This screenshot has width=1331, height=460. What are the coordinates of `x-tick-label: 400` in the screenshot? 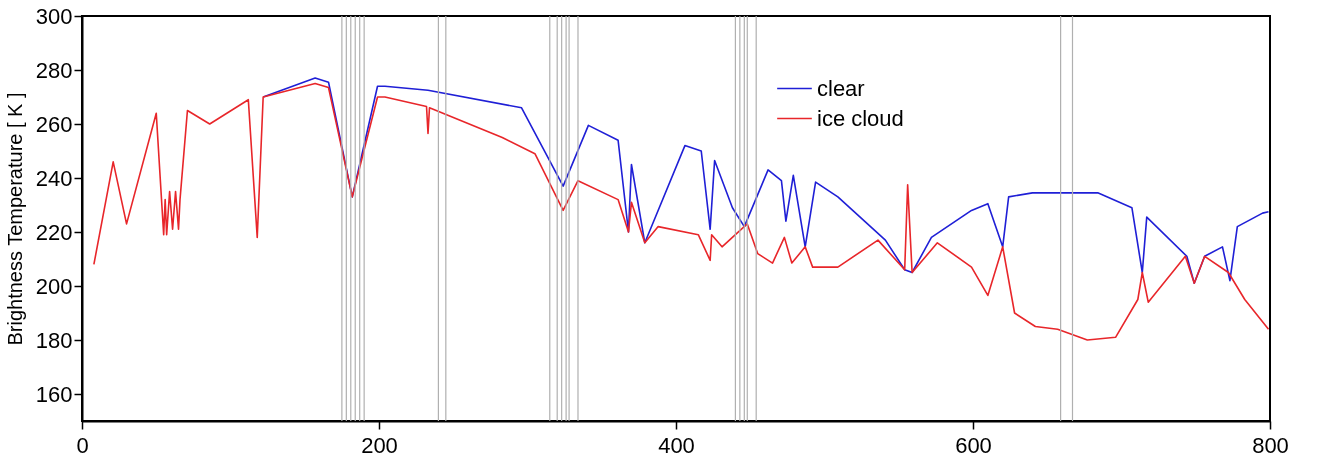 It's located at (676, 445).